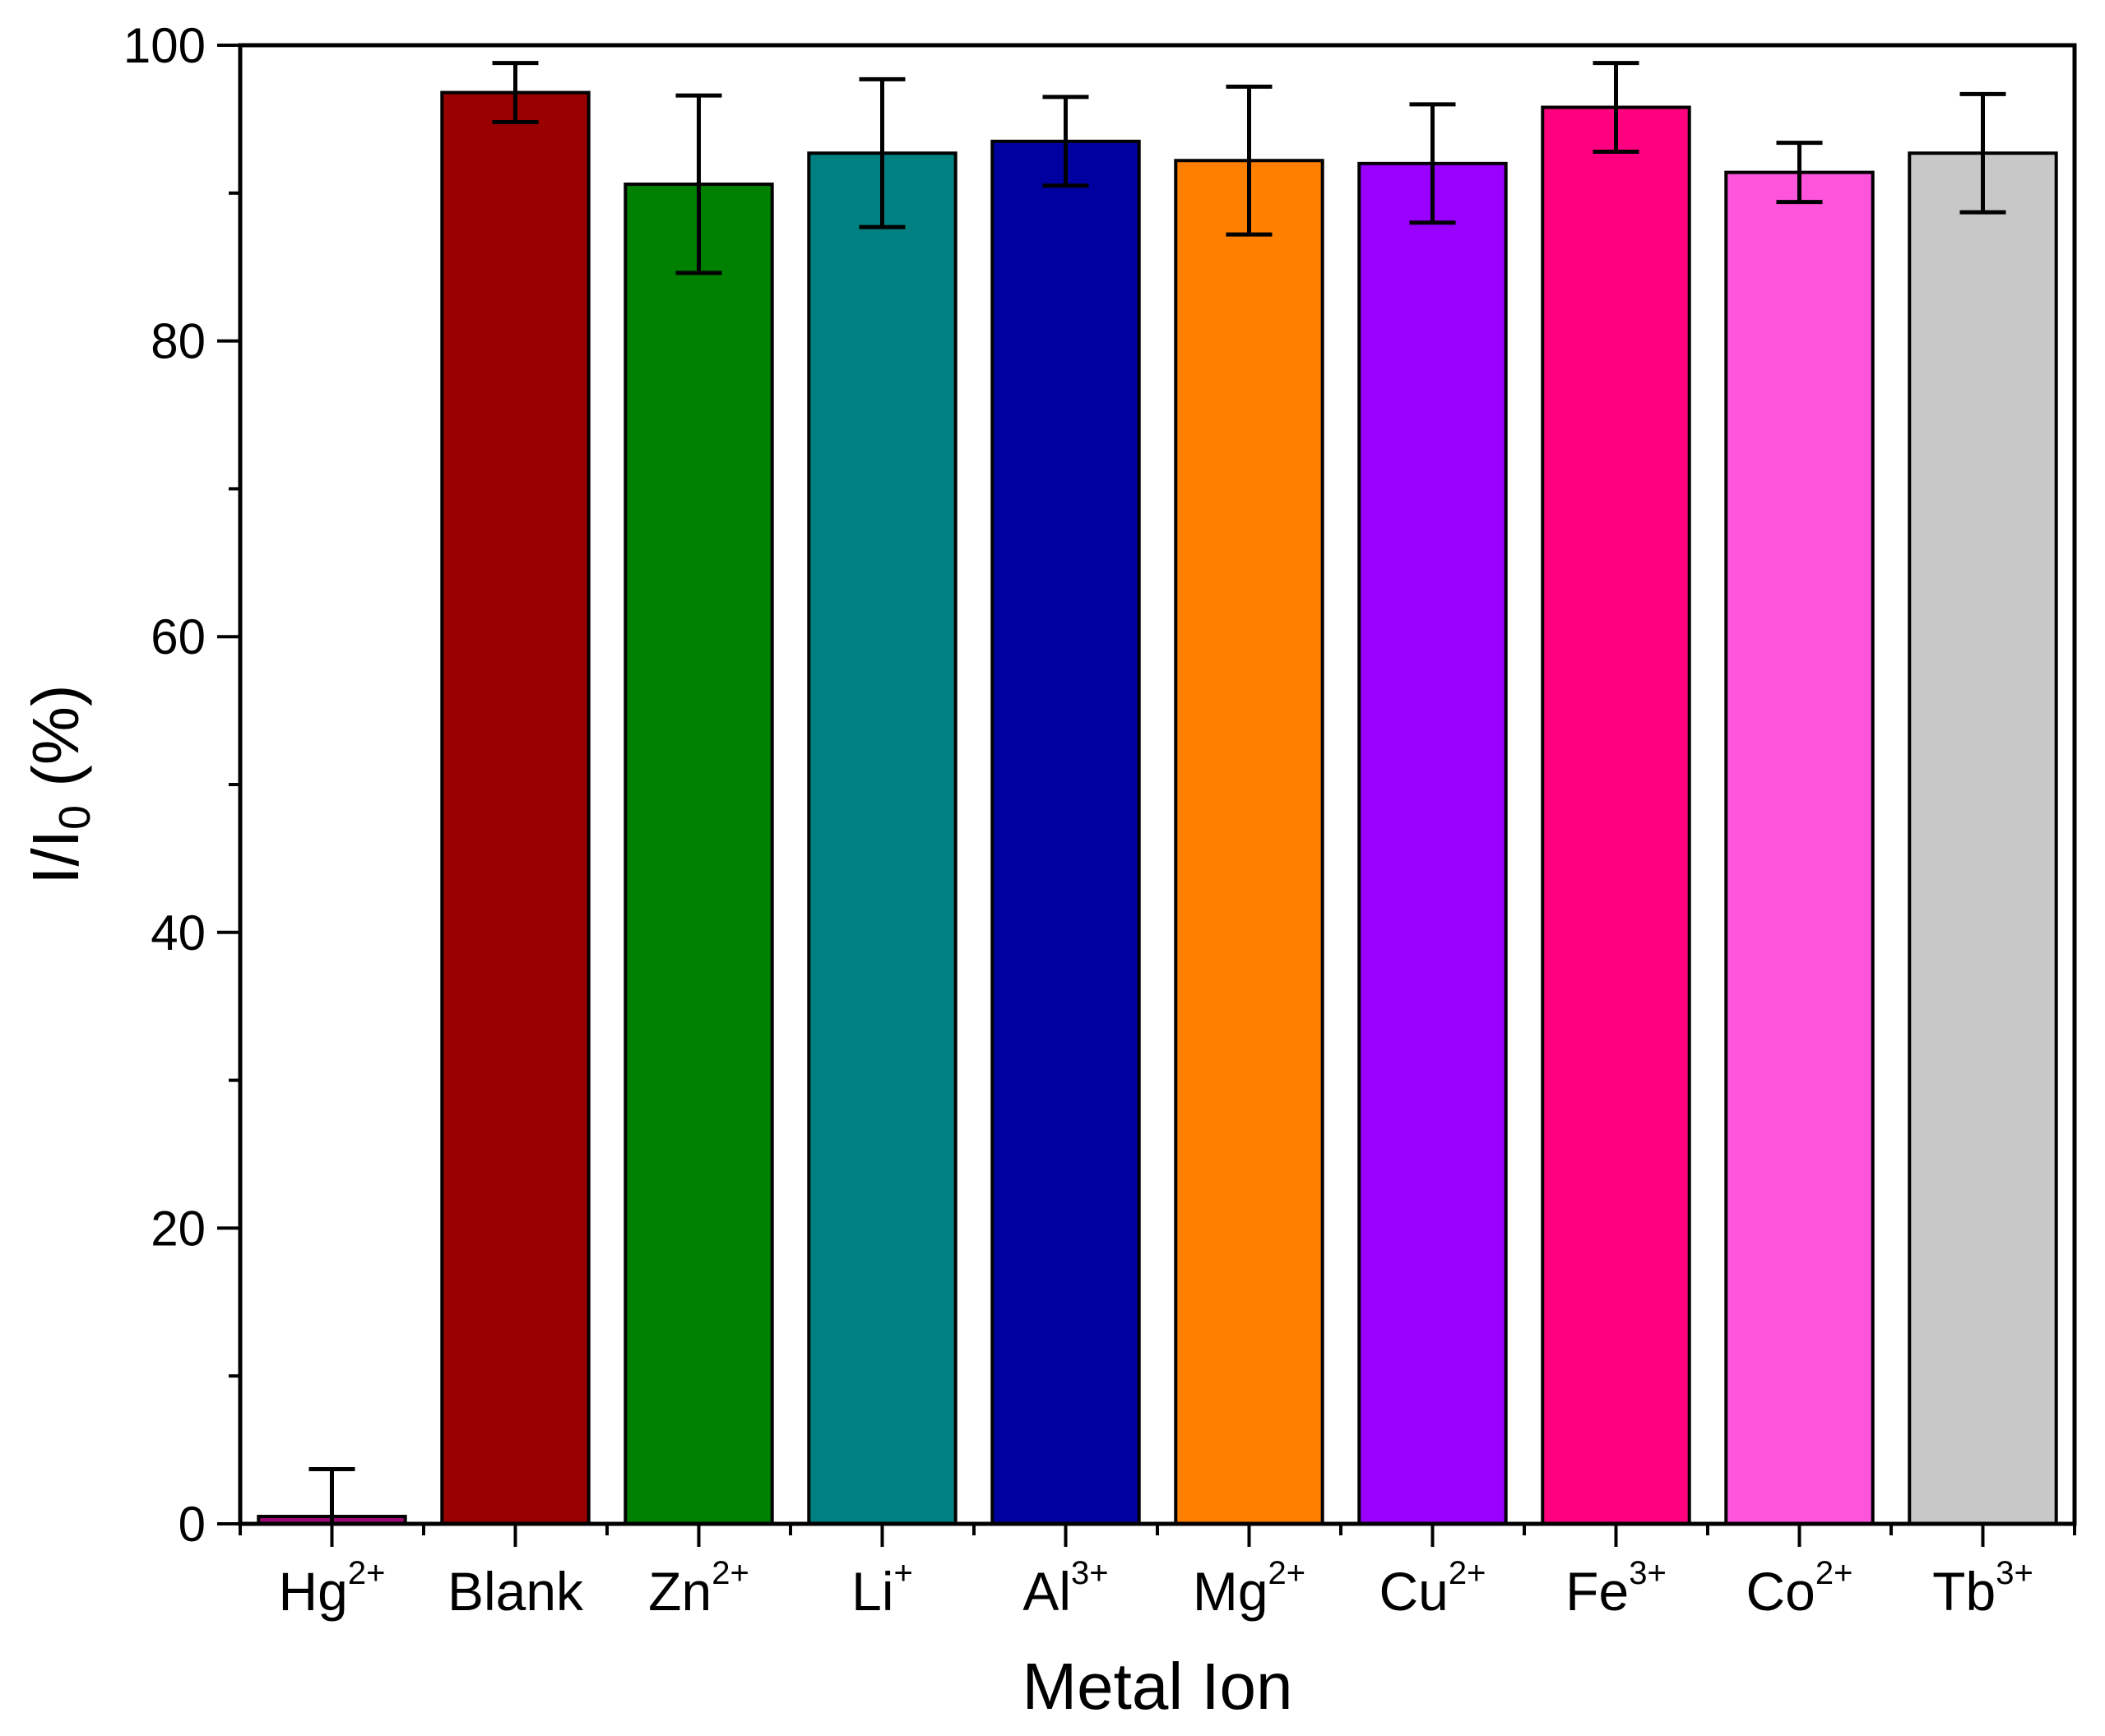 The image size is (2105, 1736). I want to click on x-tick-label: Li+, so click(882, 1588).